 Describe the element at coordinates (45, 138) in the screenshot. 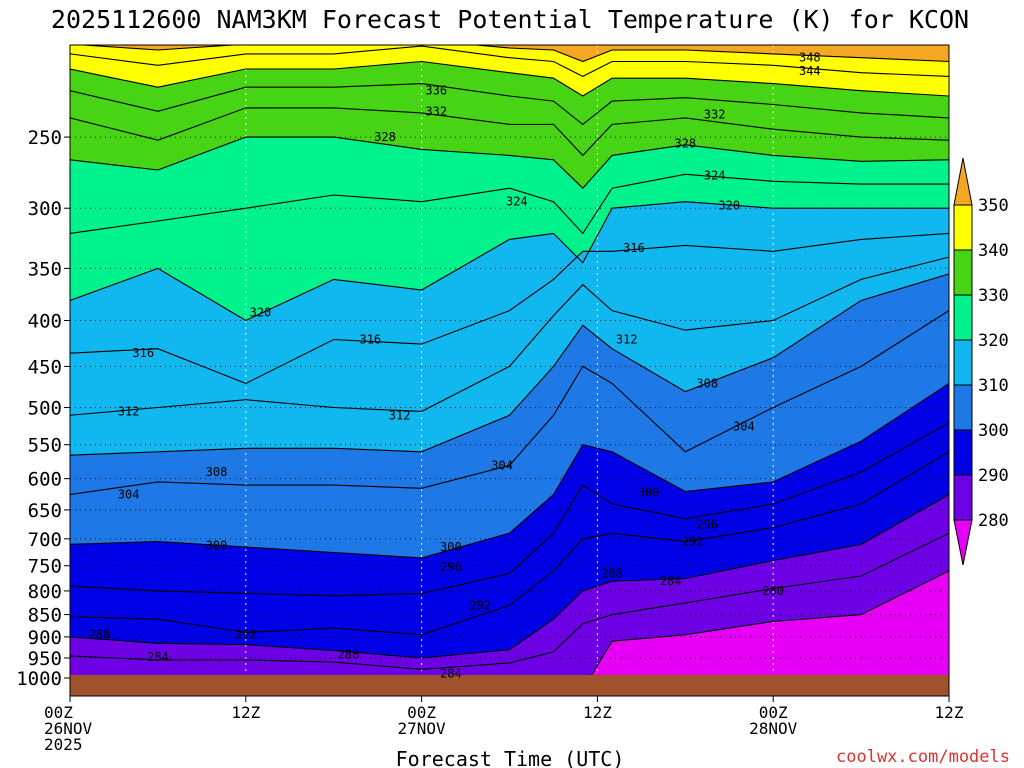

I see `y-tick-label: 250` at that location.